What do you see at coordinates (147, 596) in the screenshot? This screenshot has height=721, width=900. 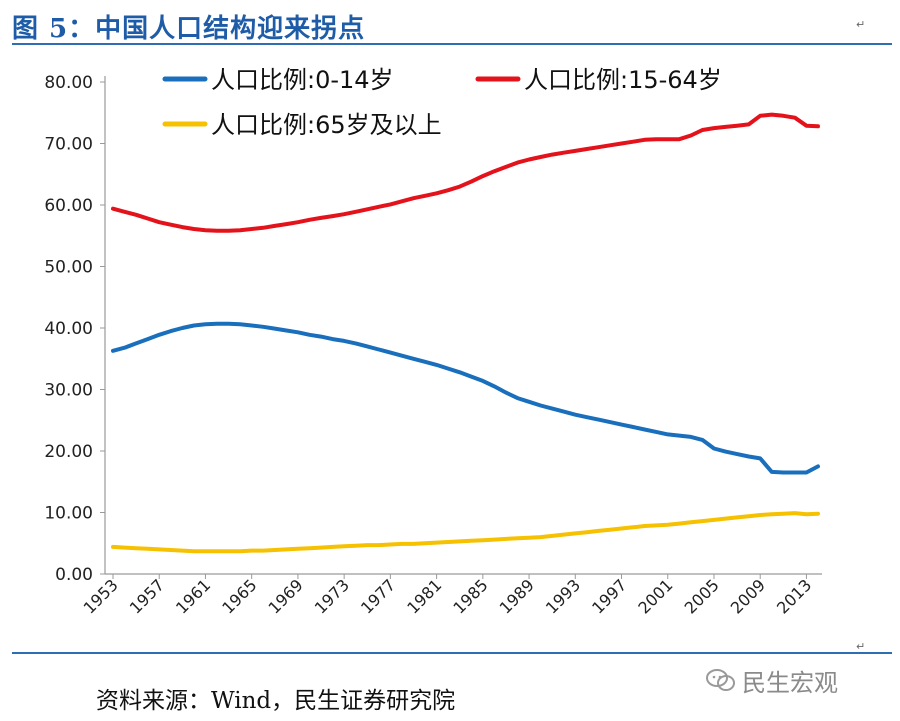 I see `x-tick-label: 1957` at bounding box center [147, 596].